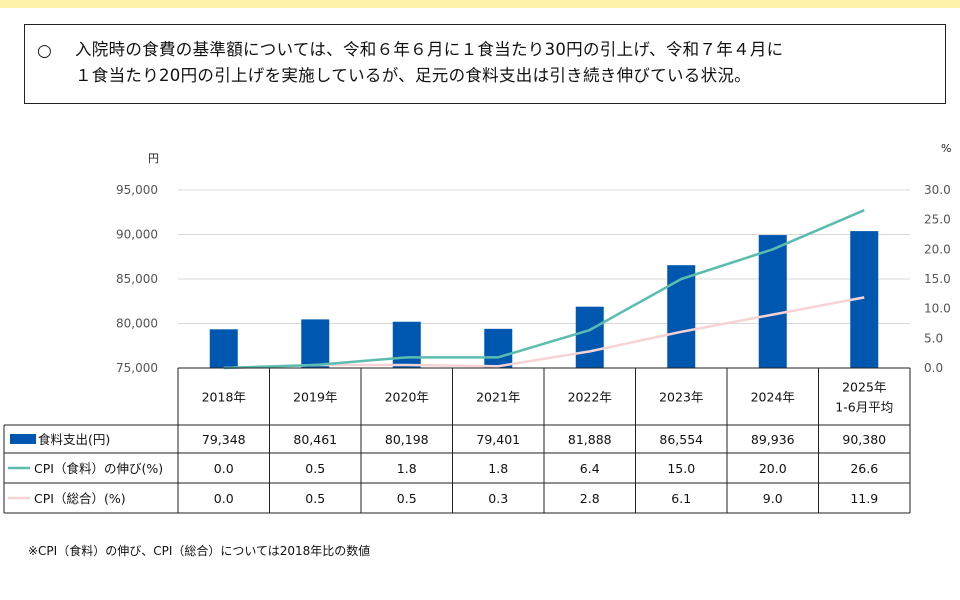  I want to click on cpi-total-line, so click(544, 333).